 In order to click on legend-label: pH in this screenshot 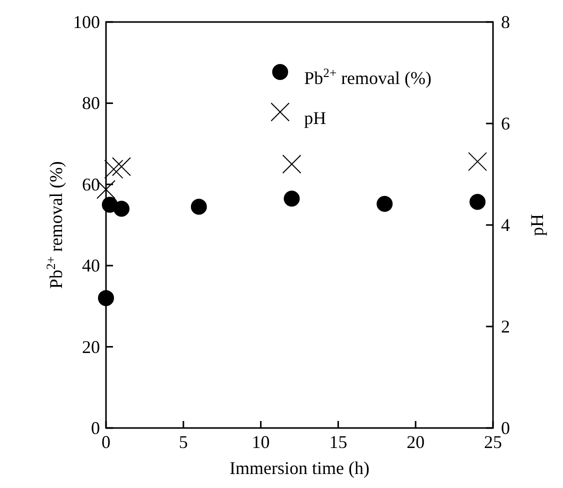, I will do `click(315, 118)`.